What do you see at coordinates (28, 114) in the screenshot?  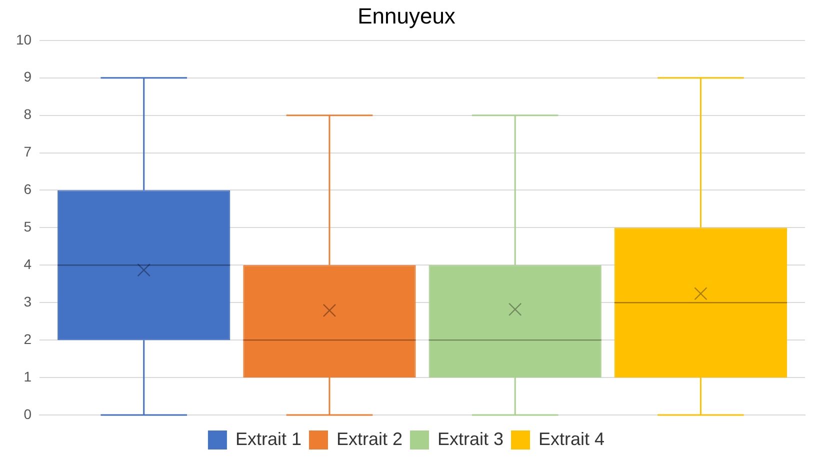 I see `y-tick-label: 8` at bounding box center [28, 114].